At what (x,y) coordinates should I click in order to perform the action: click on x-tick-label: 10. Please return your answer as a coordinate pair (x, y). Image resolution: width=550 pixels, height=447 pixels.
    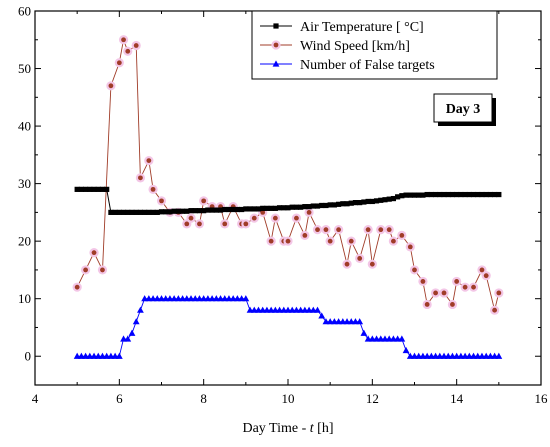
    Looking at the image, I should click on (288, 398).